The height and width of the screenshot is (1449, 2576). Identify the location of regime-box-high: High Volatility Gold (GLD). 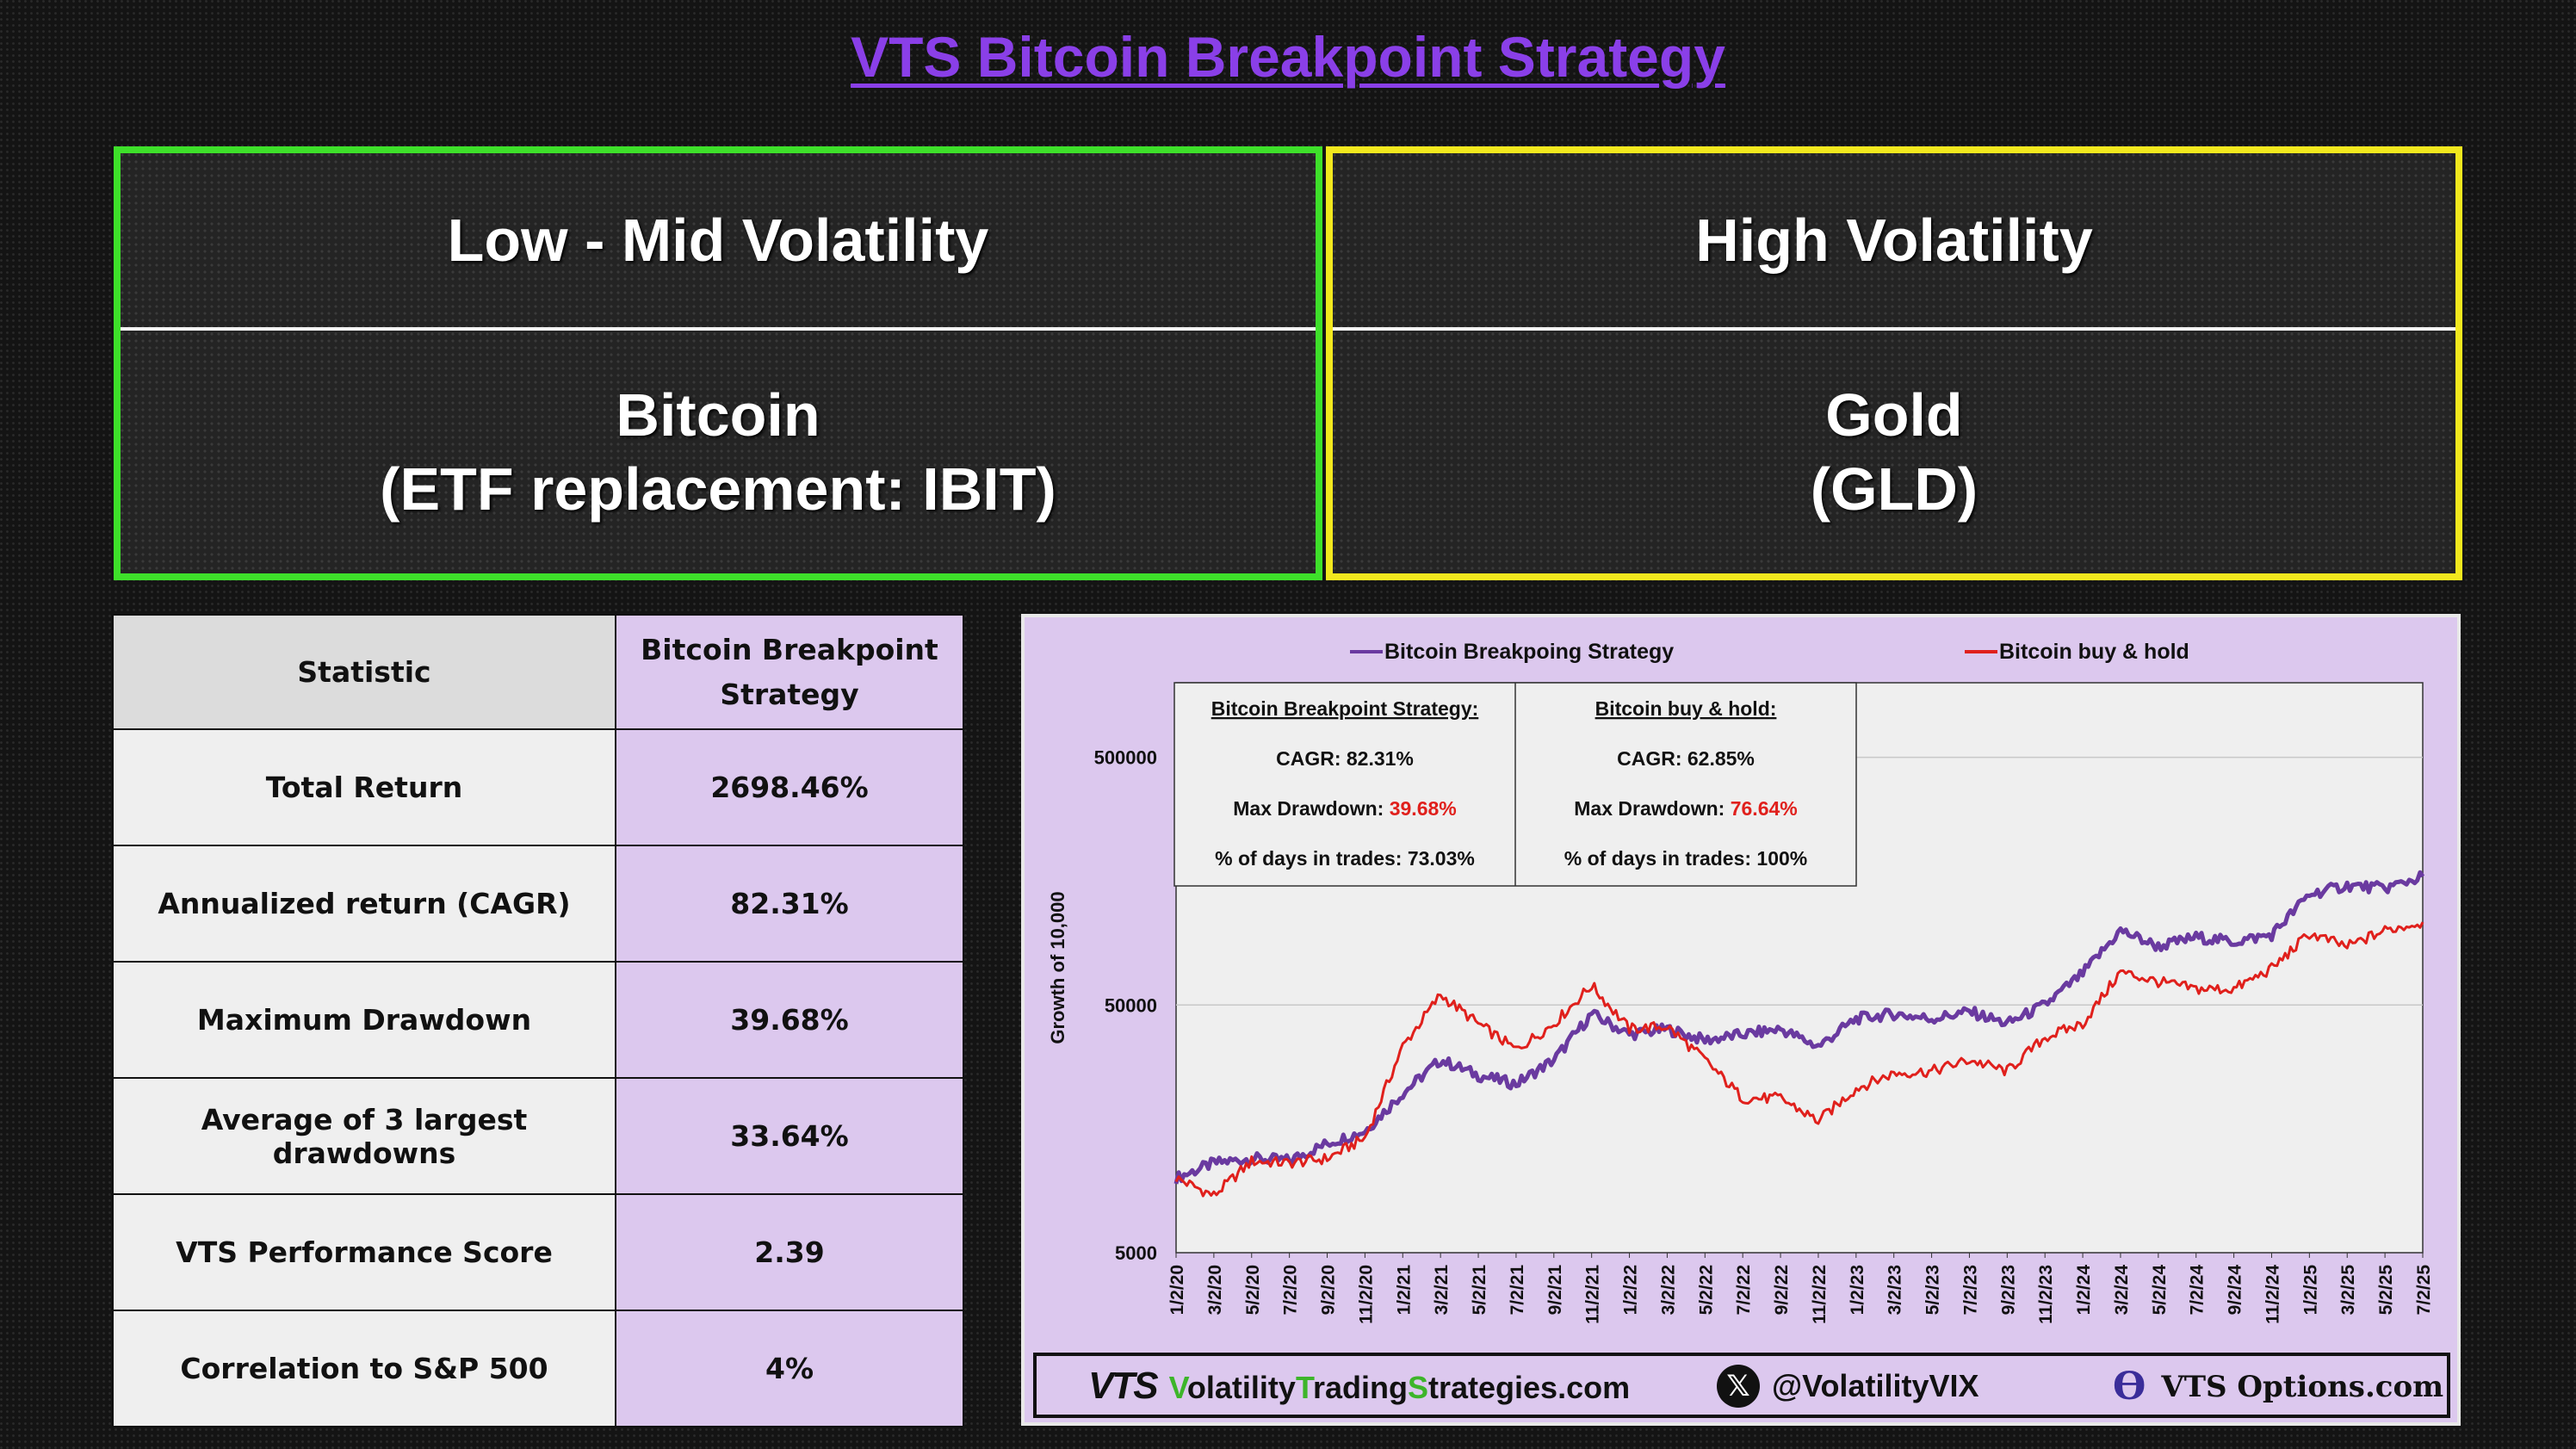
(1894, 363).